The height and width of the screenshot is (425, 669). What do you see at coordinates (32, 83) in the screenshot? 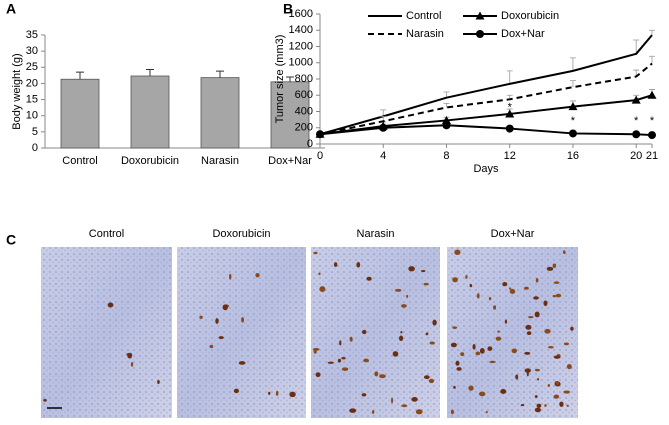
I see `y-tick-label: 20` at bounding box center [32, 83].